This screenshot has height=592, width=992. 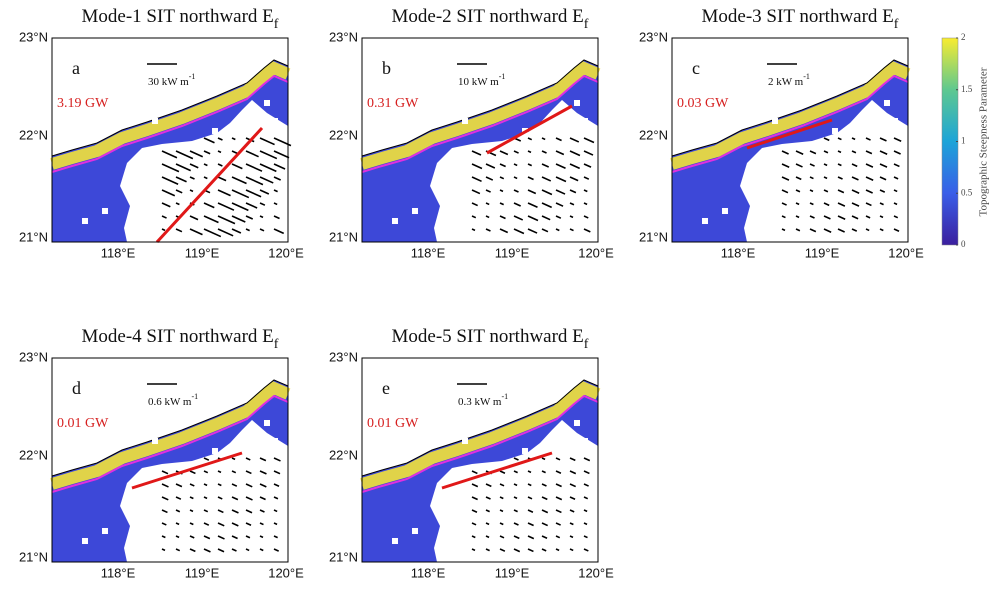 I want to click on power-label: 0.01 GW, so click(x=83, y=423).